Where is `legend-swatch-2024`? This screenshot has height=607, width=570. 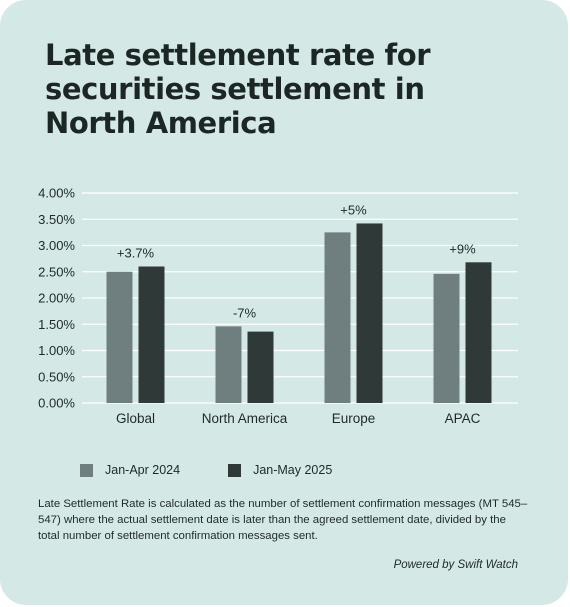 legend-swatch-2024 is located at coordinates (86, 470).